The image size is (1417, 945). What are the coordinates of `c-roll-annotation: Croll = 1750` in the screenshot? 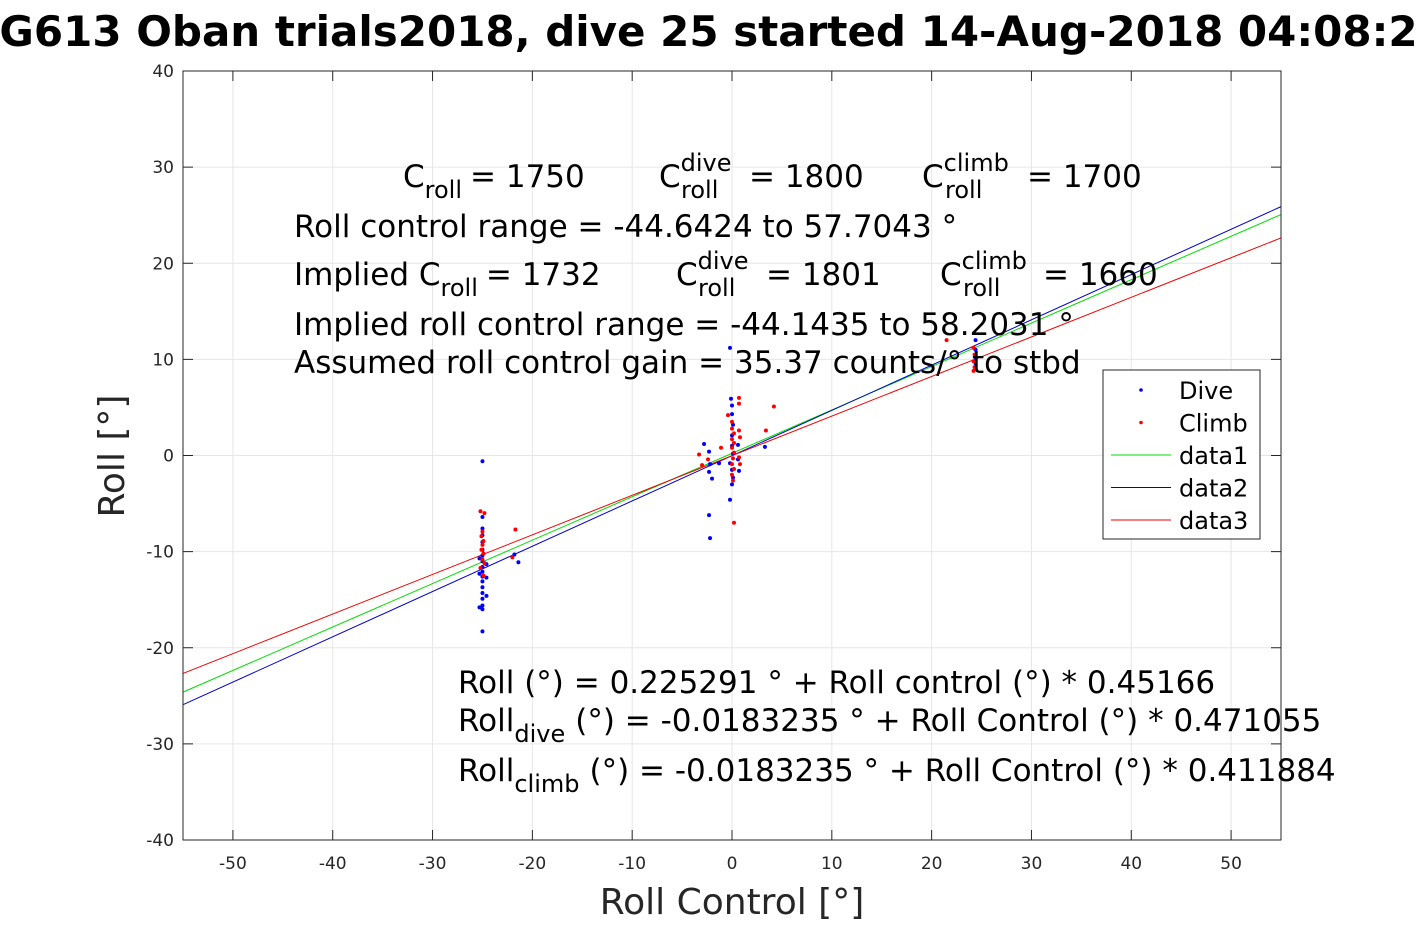 It's located at (494, 181).